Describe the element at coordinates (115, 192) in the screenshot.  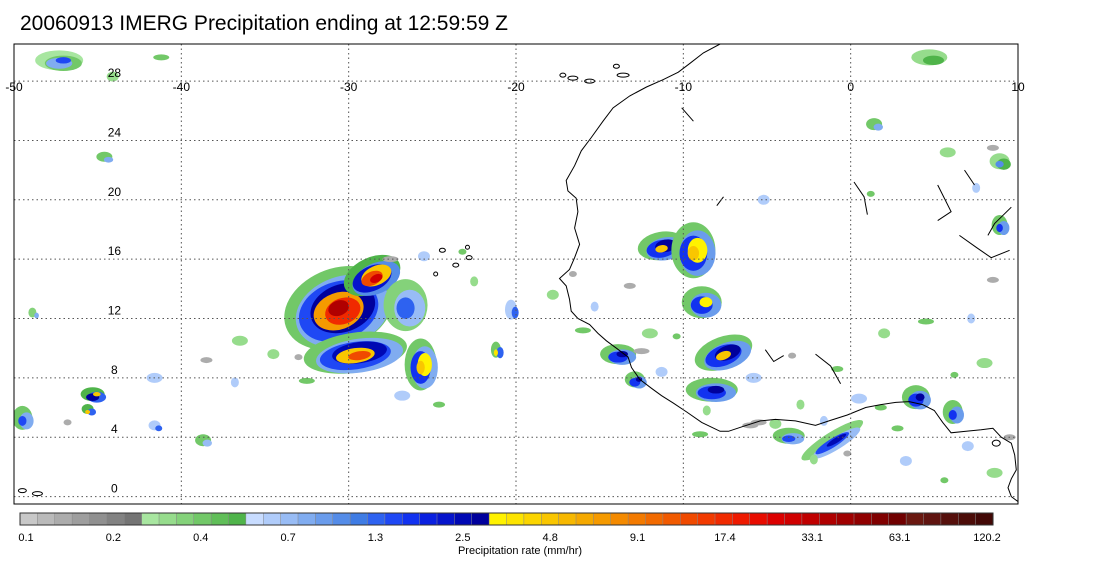
I see `latitude-tick-label: 20` at that location.